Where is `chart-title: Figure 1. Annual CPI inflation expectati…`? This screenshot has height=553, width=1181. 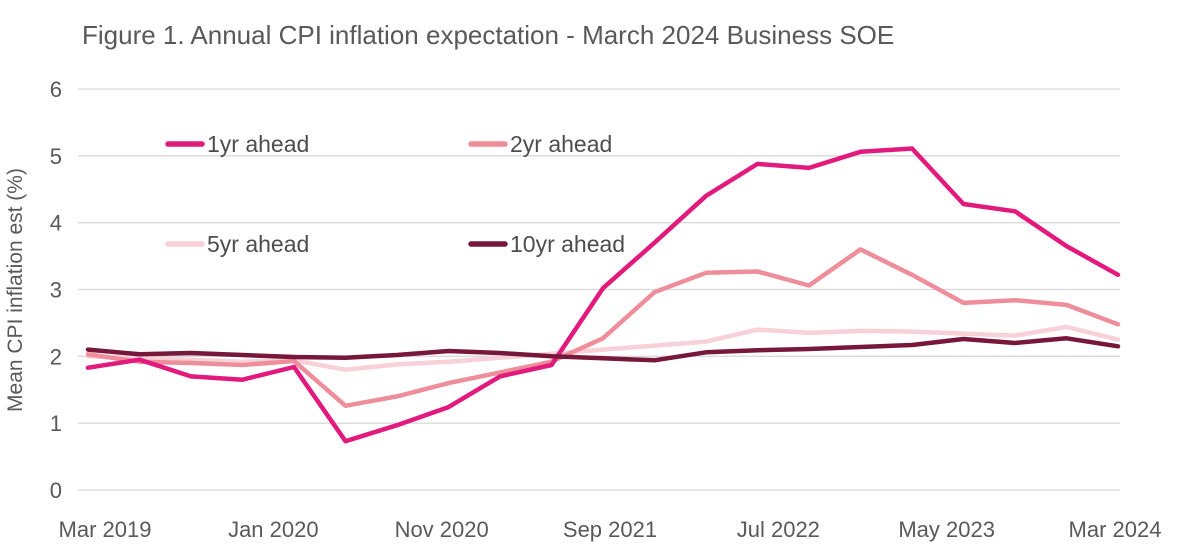
chart-title: Figure 1. Annual CPI inflation expectati… is located at coordinates (488, 35).